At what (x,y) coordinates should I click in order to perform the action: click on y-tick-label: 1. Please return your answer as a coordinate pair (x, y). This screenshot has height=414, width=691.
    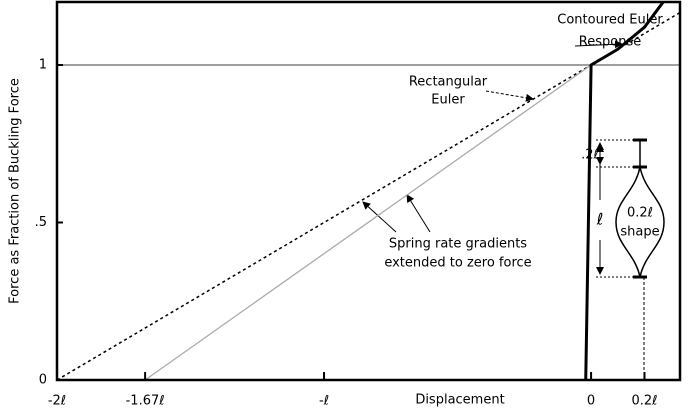
    Looking at the image, I should click on (43, 65).